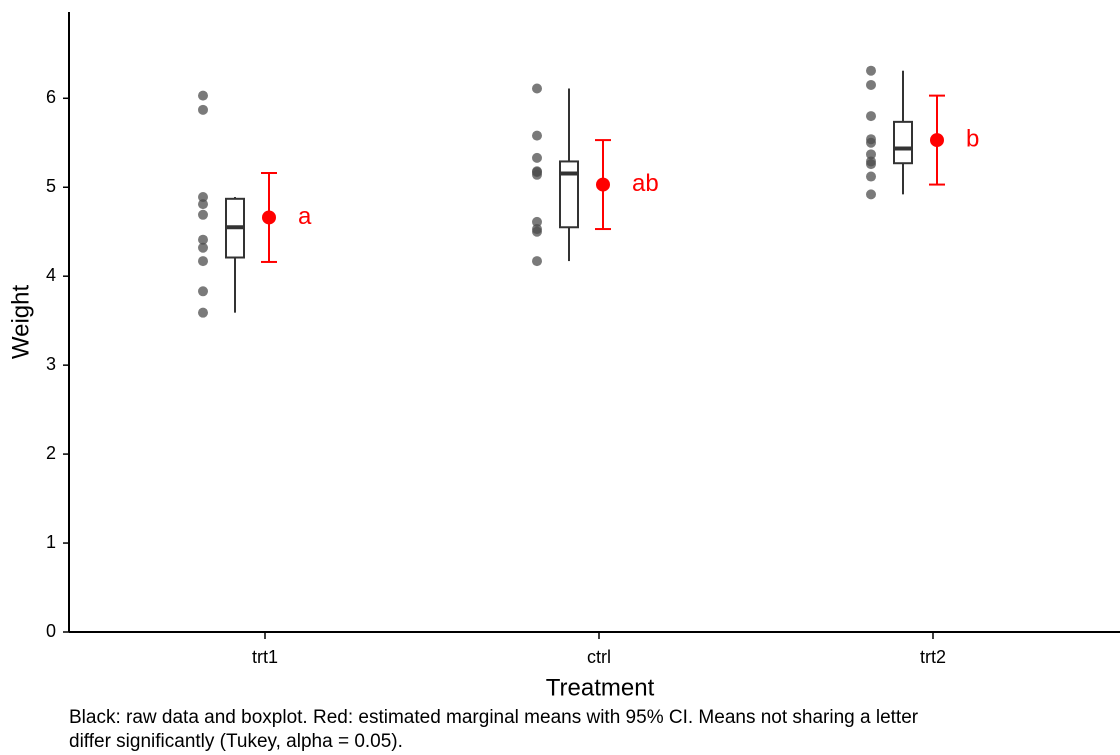 The width and height of the screenshot is (1120, 755). Describe the element at coordinates (645, 183) in the screenshot. I see `group-letter: ab` at that location.